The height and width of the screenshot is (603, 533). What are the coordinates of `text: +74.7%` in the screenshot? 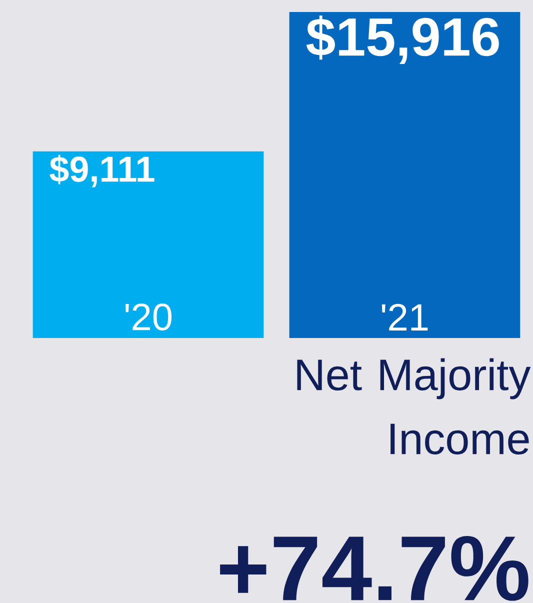 It's located at (374, 568).